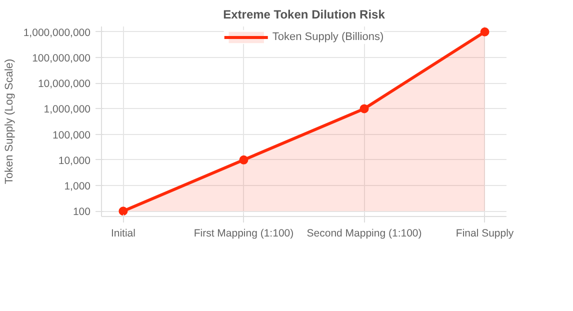  What do you see at coordinates (61, 58) in the screenshot?
I see `y-tick-label: 100,000,000` at bounding box center [61, 58].